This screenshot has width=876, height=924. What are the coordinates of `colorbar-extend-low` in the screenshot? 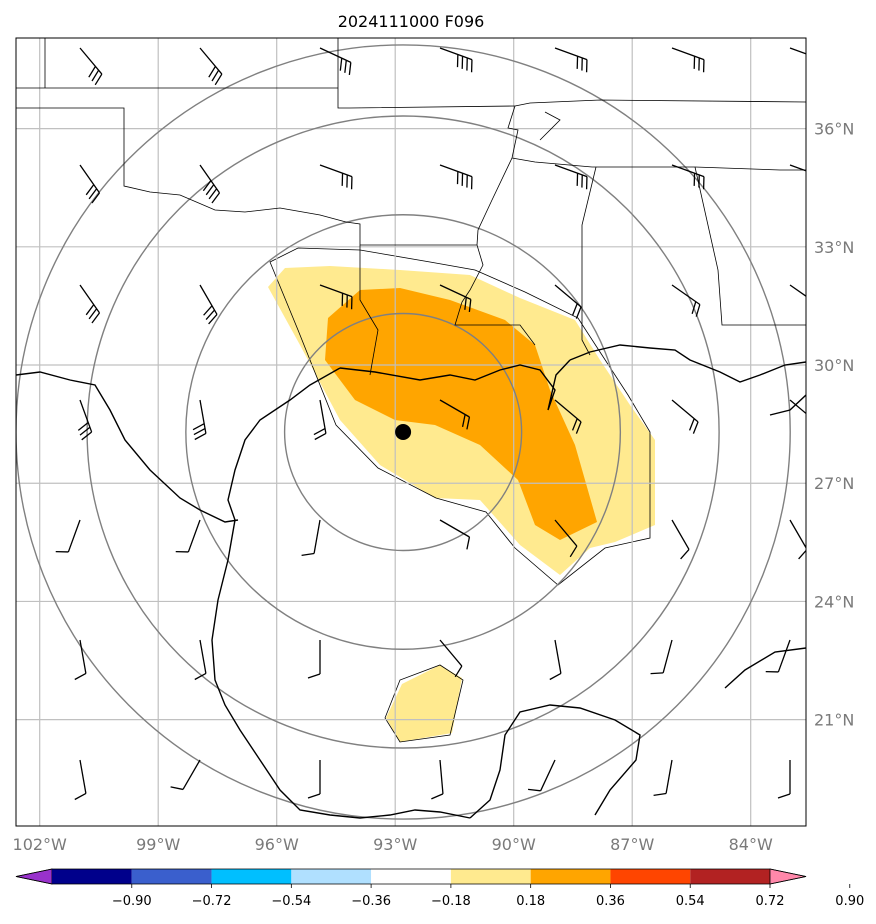 It's located at (34, 876).